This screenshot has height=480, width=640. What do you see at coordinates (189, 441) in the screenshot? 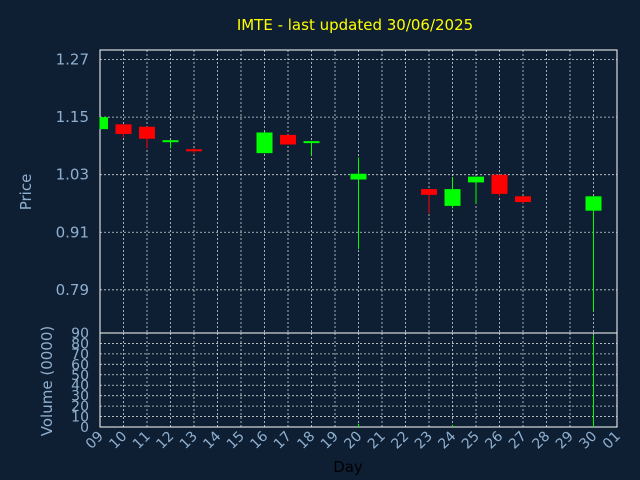
I see `x-tick-label: 13` at bounding box center [189, 441].